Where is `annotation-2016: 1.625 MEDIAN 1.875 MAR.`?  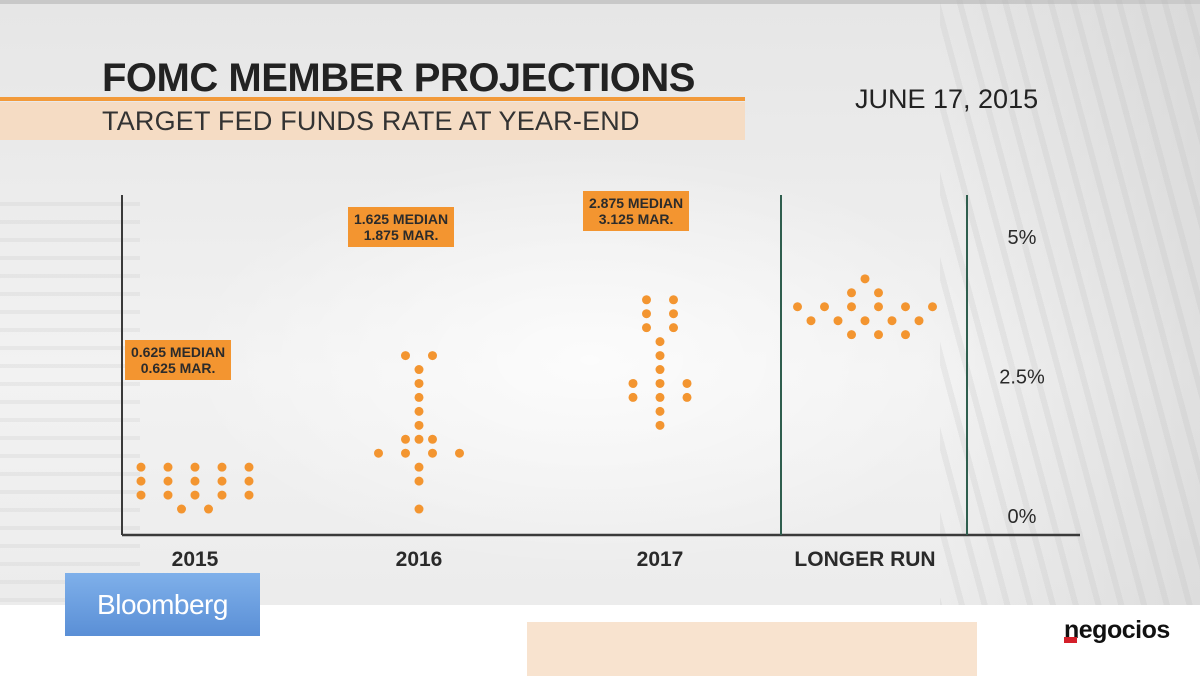 annotation-2016: 1.625 MEDIAN 1.875 MAR. is located at coordinates (401, 227).